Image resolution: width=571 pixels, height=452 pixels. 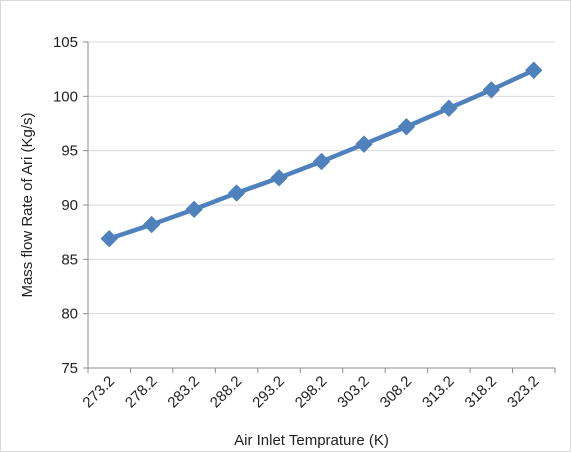 I want to click on y-tick-label: 95, so click(x=69, y=151).